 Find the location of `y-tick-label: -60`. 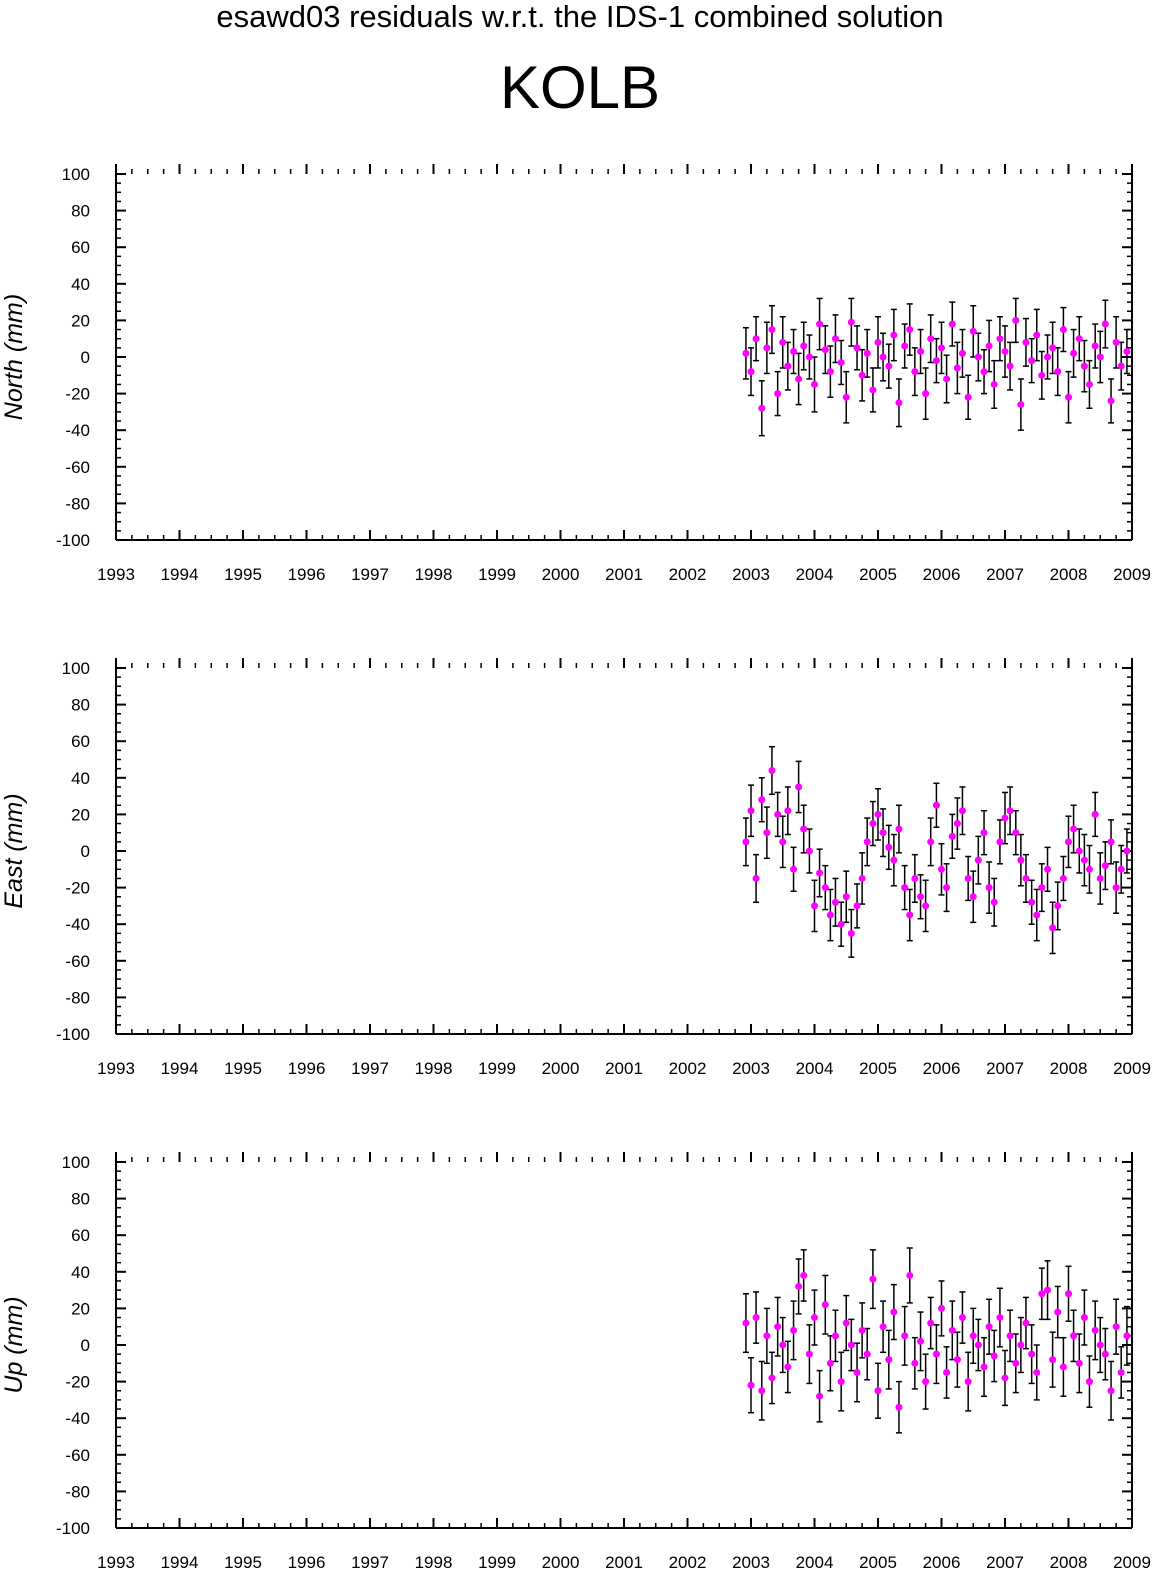

y-tick-label: -60 is located at coordinates (77, 1455).